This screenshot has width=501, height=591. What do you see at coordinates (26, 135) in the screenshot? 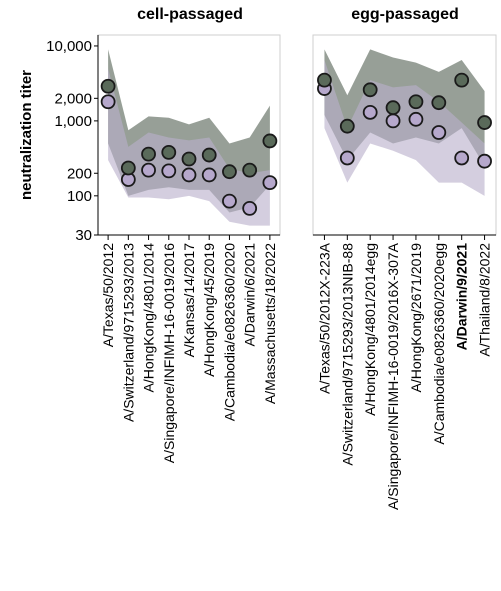
I see `y-axis-label: neutralization titer` at bounding box center [26, 135].